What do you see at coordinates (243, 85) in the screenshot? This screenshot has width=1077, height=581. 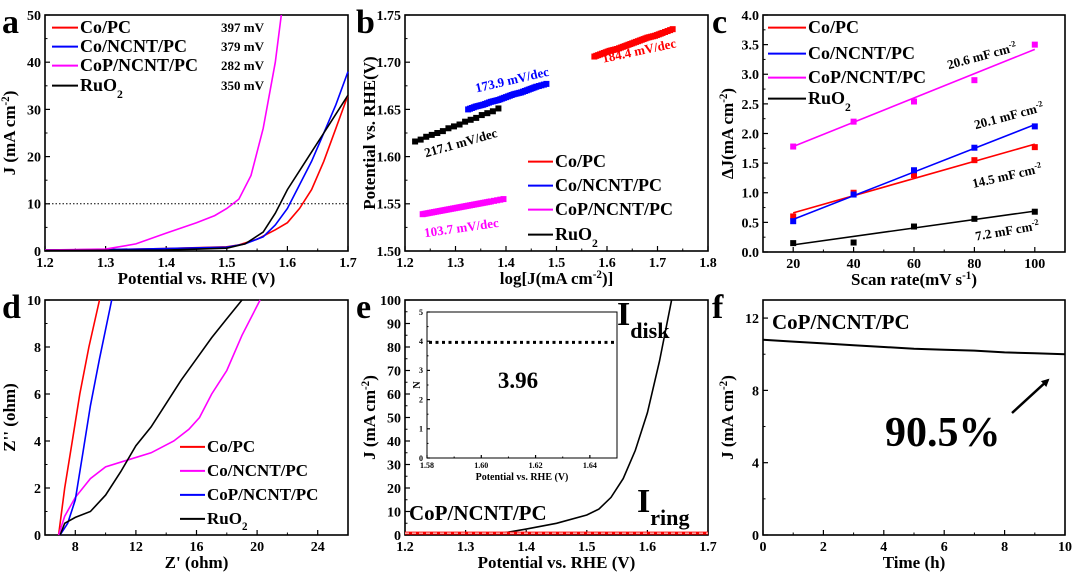 I see `overpotential-label: 350 mV` at bounding box center [243, 85].